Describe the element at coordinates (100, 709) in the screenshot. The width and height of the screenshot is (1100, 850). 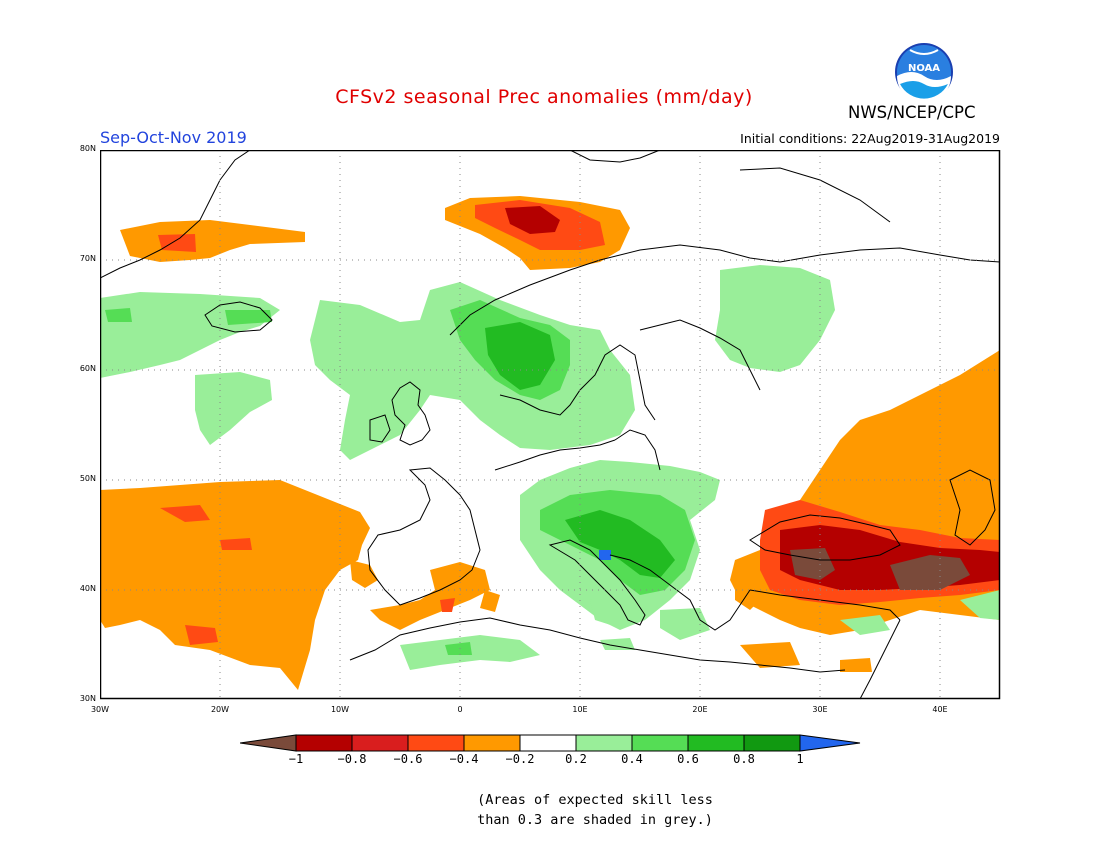
I see `lon-label-30w: 30W` at that location.